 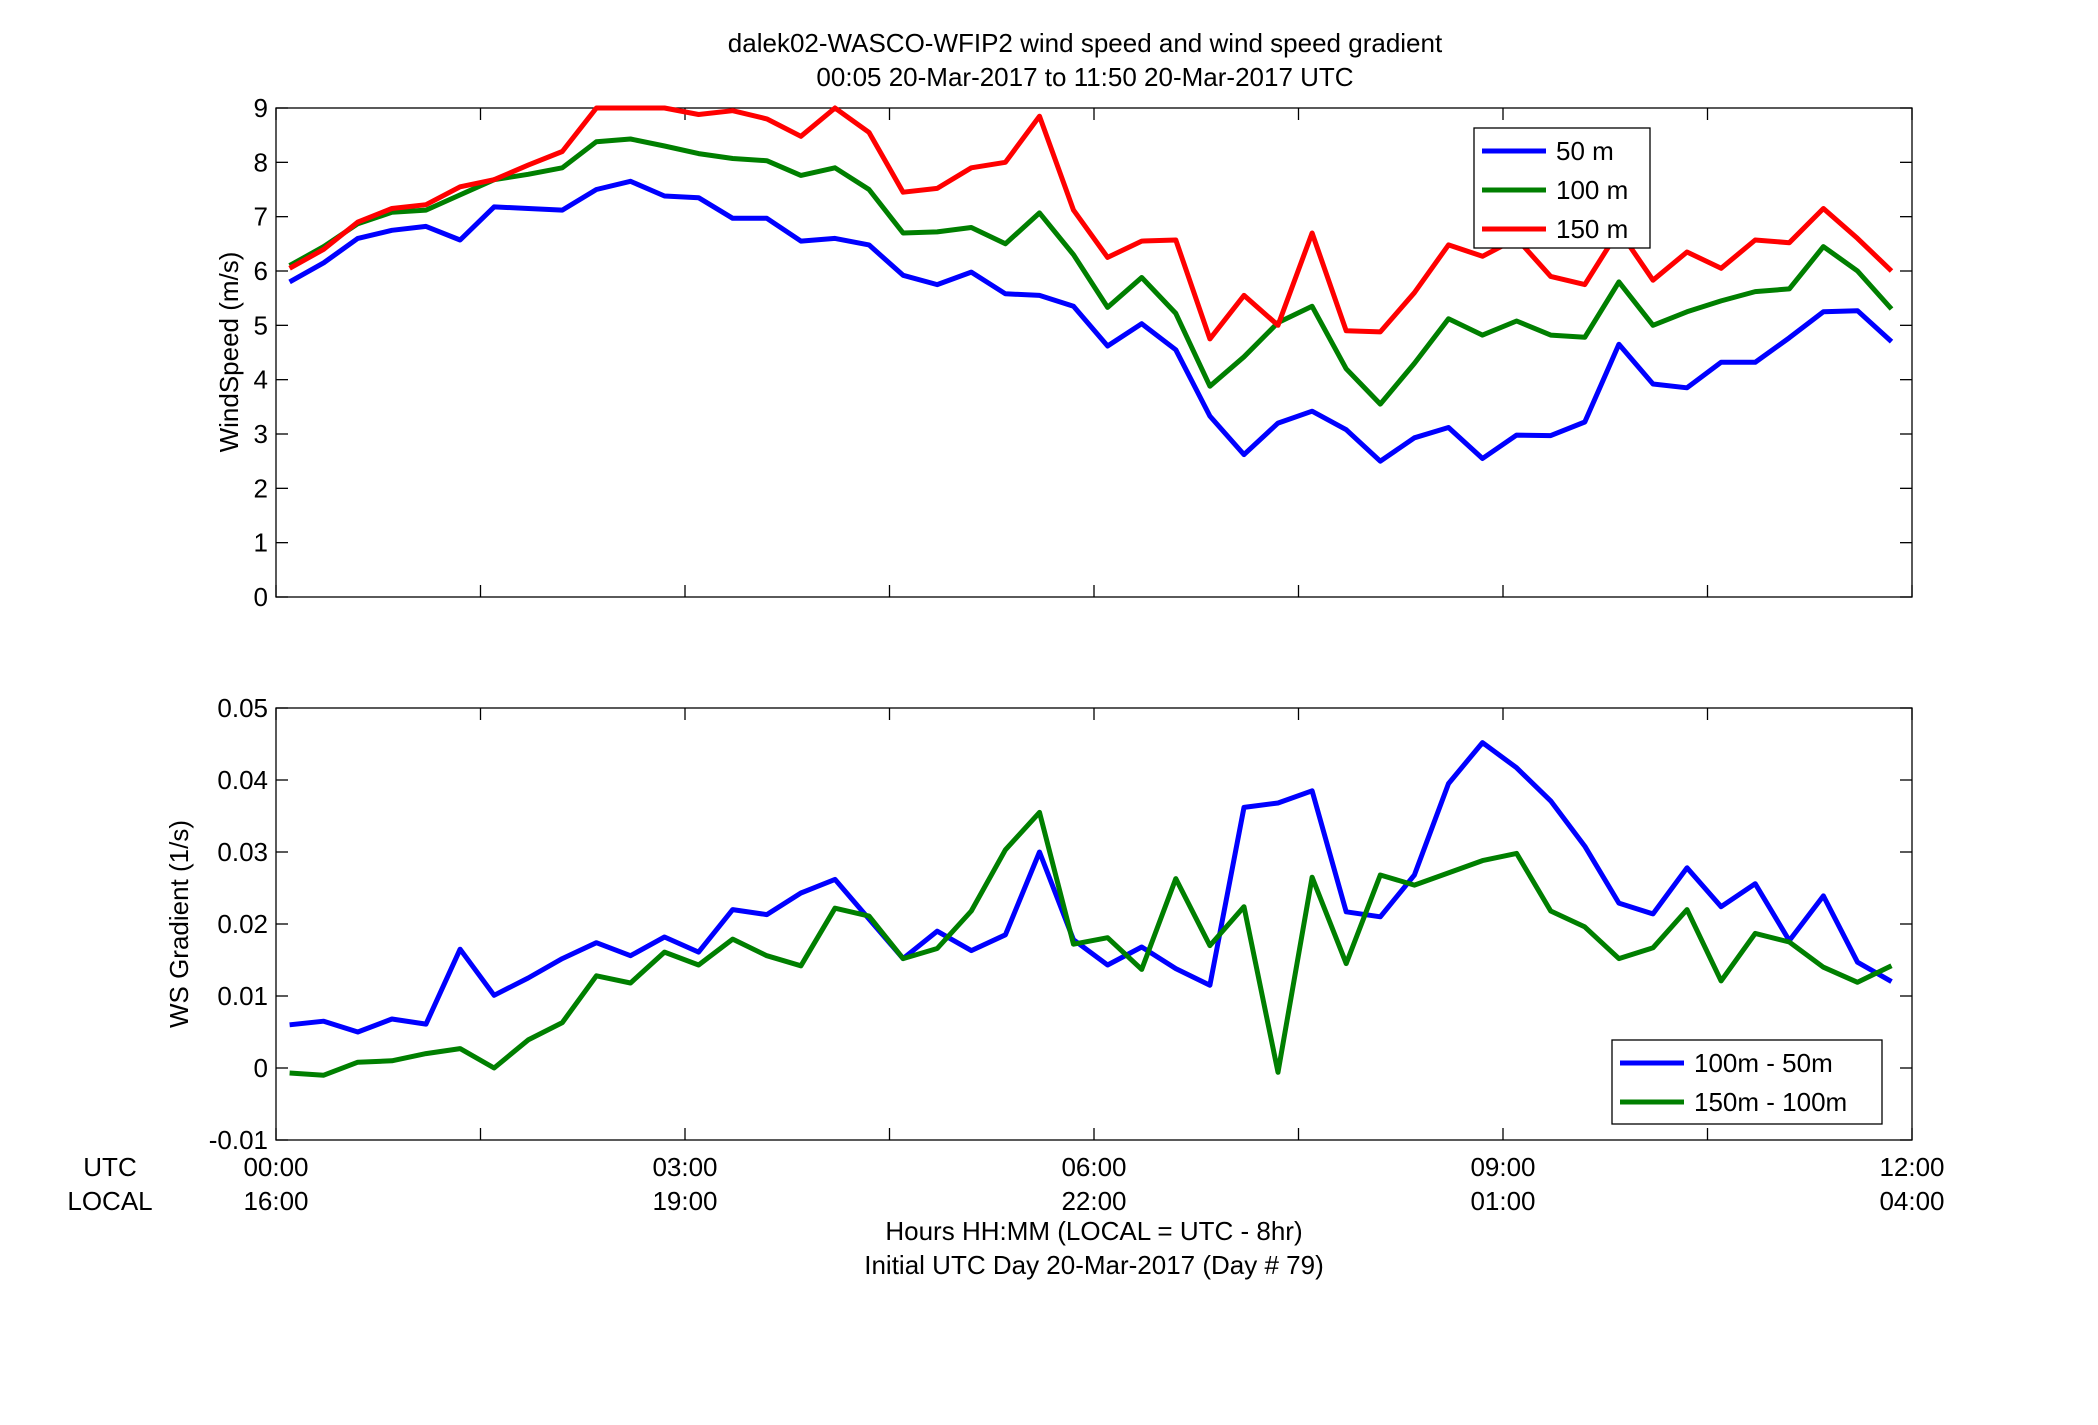 I want to click on gradient-y-tick-label: -0.01, so click(x=238, y=1140).